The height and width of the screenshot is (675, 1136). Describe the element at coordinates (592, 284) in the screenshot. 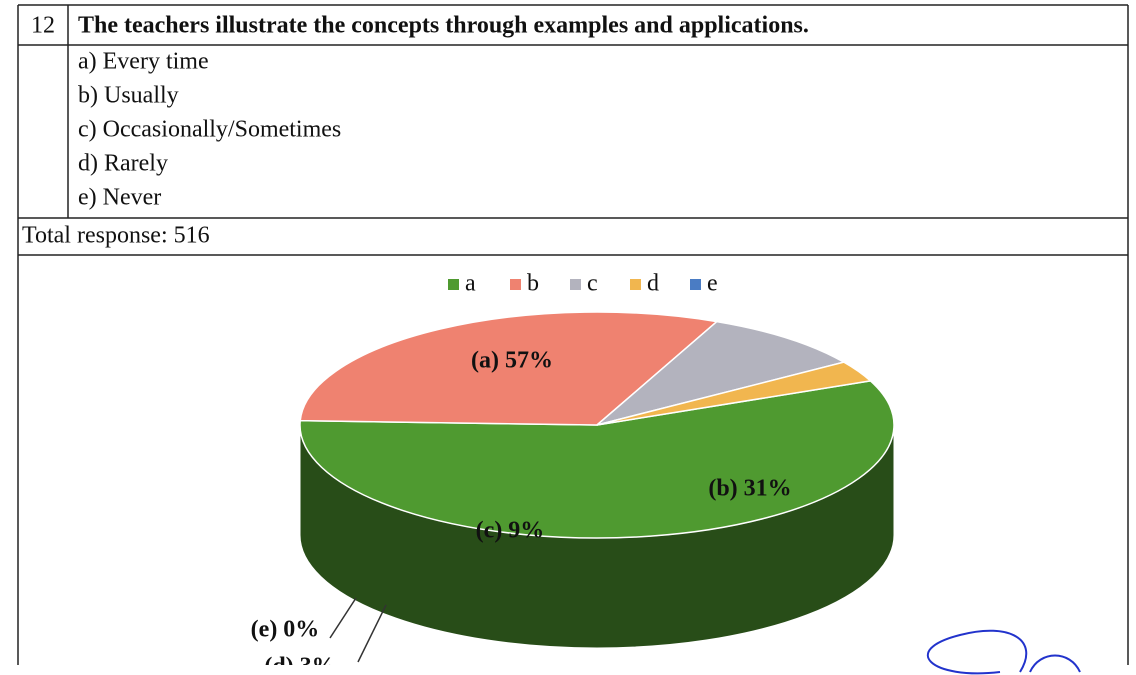

I see `legend-label: c` at that location.